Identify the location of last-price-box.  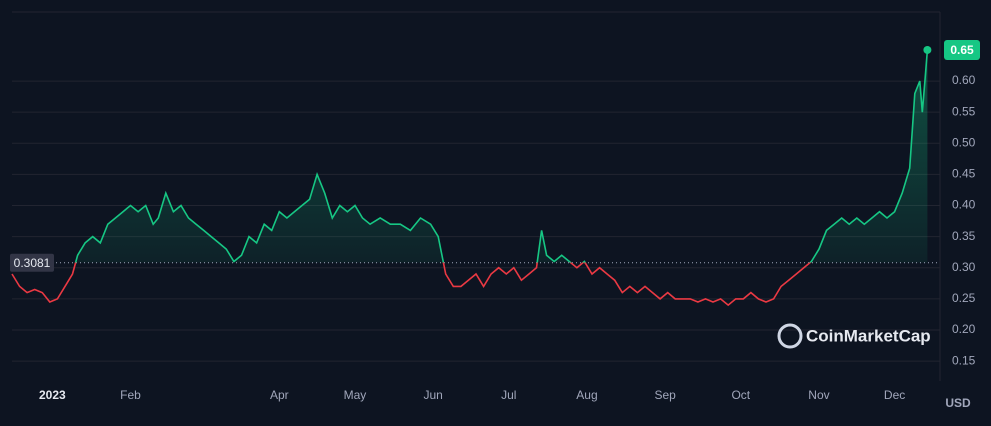
(962, 49).